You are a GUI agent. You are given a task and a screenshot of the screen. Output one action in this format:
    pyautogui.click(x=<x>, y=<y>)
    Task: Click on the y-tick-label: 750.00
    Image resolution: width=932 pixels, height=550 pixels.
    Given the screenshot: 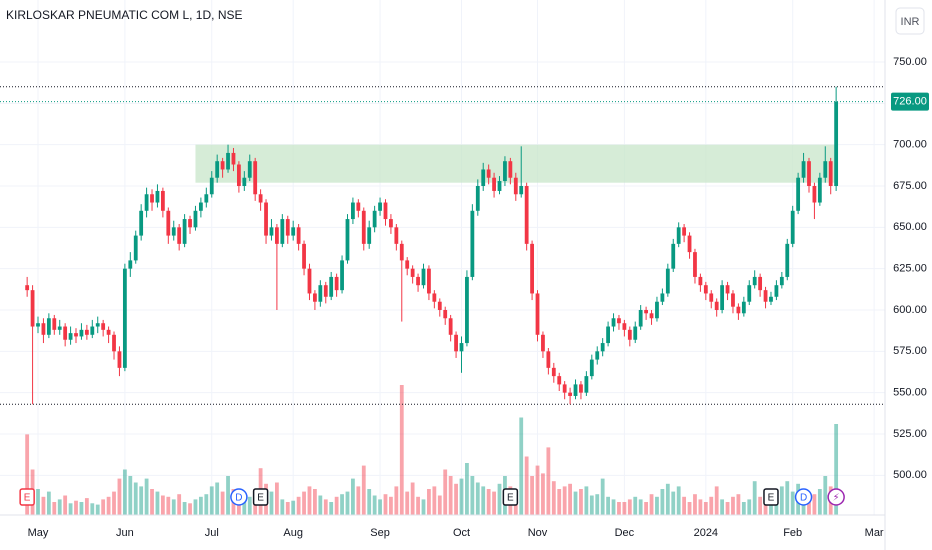 What is the action you would take?
    pyautogui.click(x=910, y=62)
    